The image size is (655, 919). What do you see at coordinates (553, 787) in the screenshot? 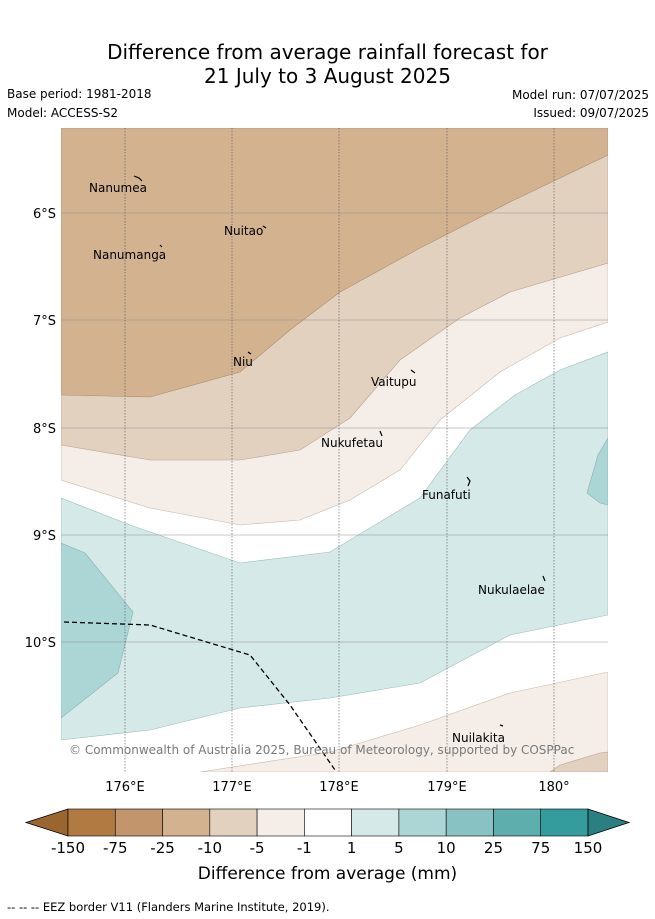
I see `lon-label-180: 180°` at bounding box center [553, 787].